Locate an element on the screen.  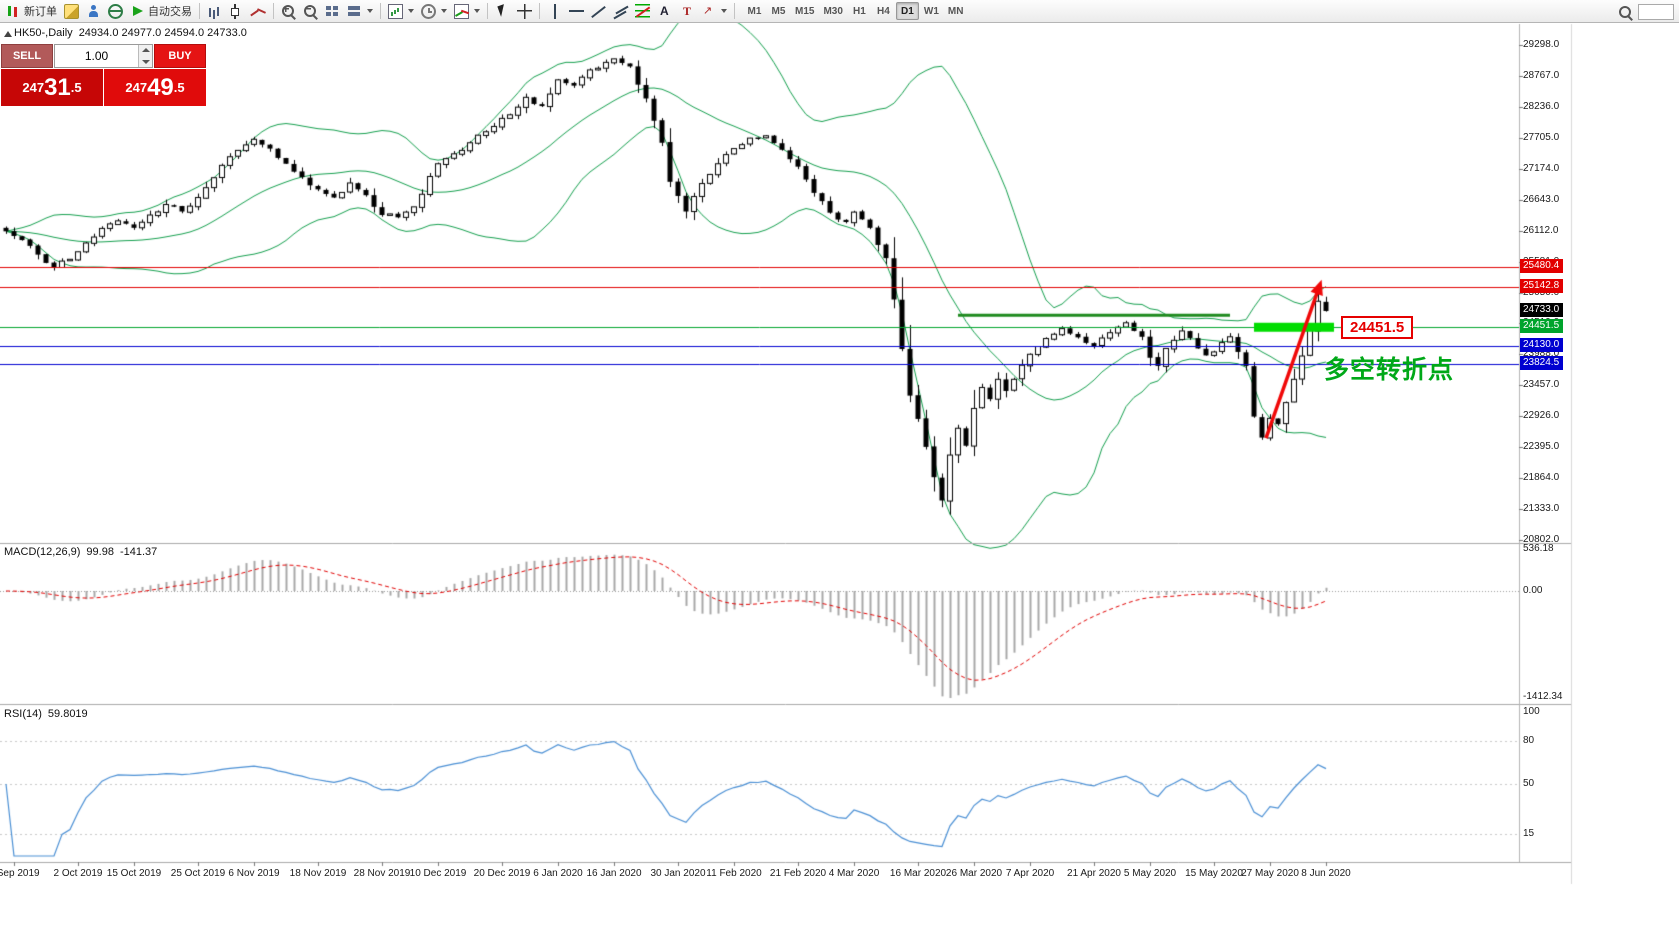
price-tick-label: 20802.0 is located at coordinates (1541, 539).